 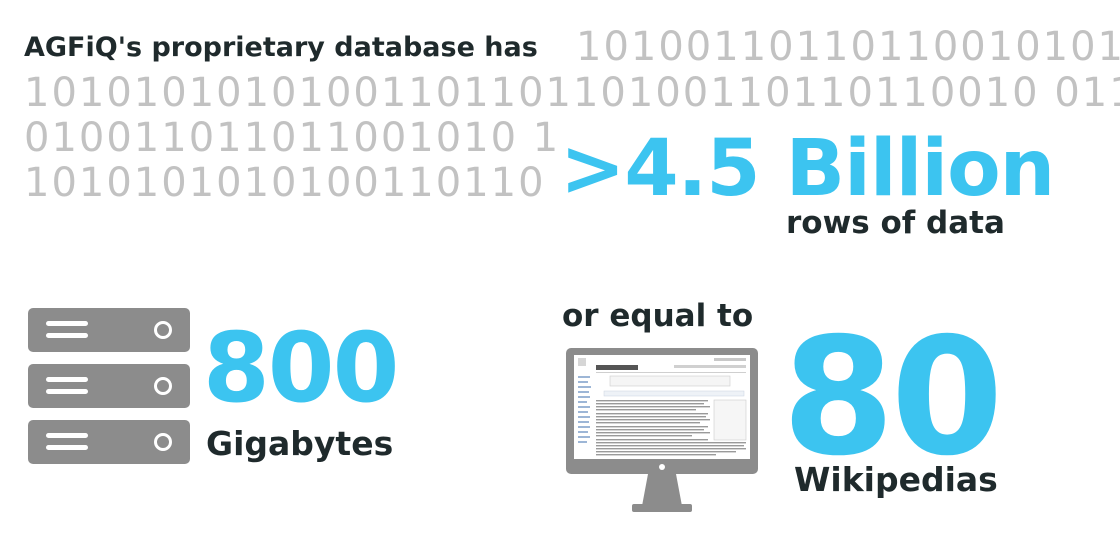 What do you see at coordinates (281, 47) in the screenshot?
I see `headline-intro: AGFiQ's proprietary database has` at bounding box center [281, 47].